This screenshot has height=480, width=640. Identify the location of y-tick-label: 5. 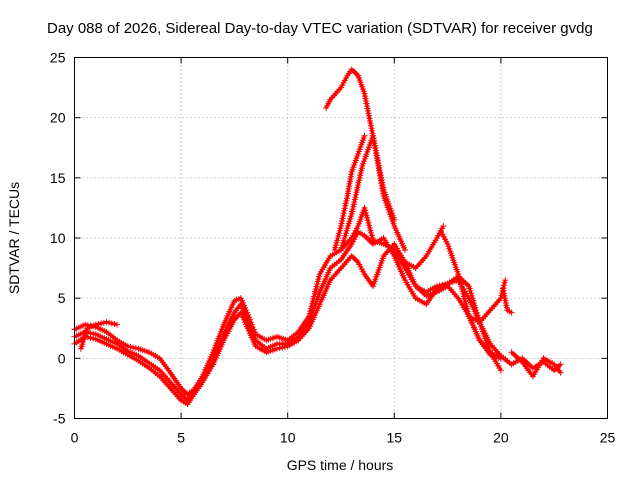
(62, 298).